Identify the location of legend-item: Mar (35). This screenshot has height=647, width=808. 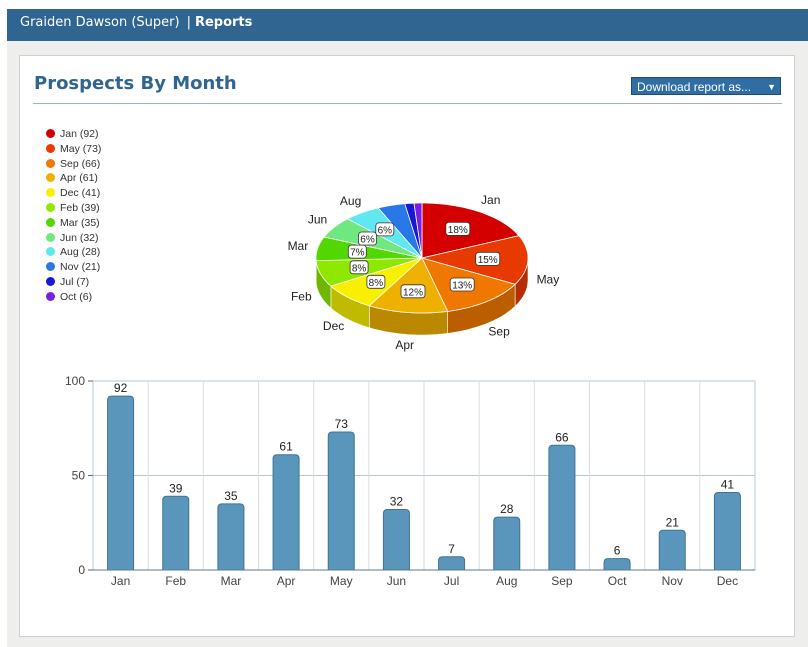
(73, 223).